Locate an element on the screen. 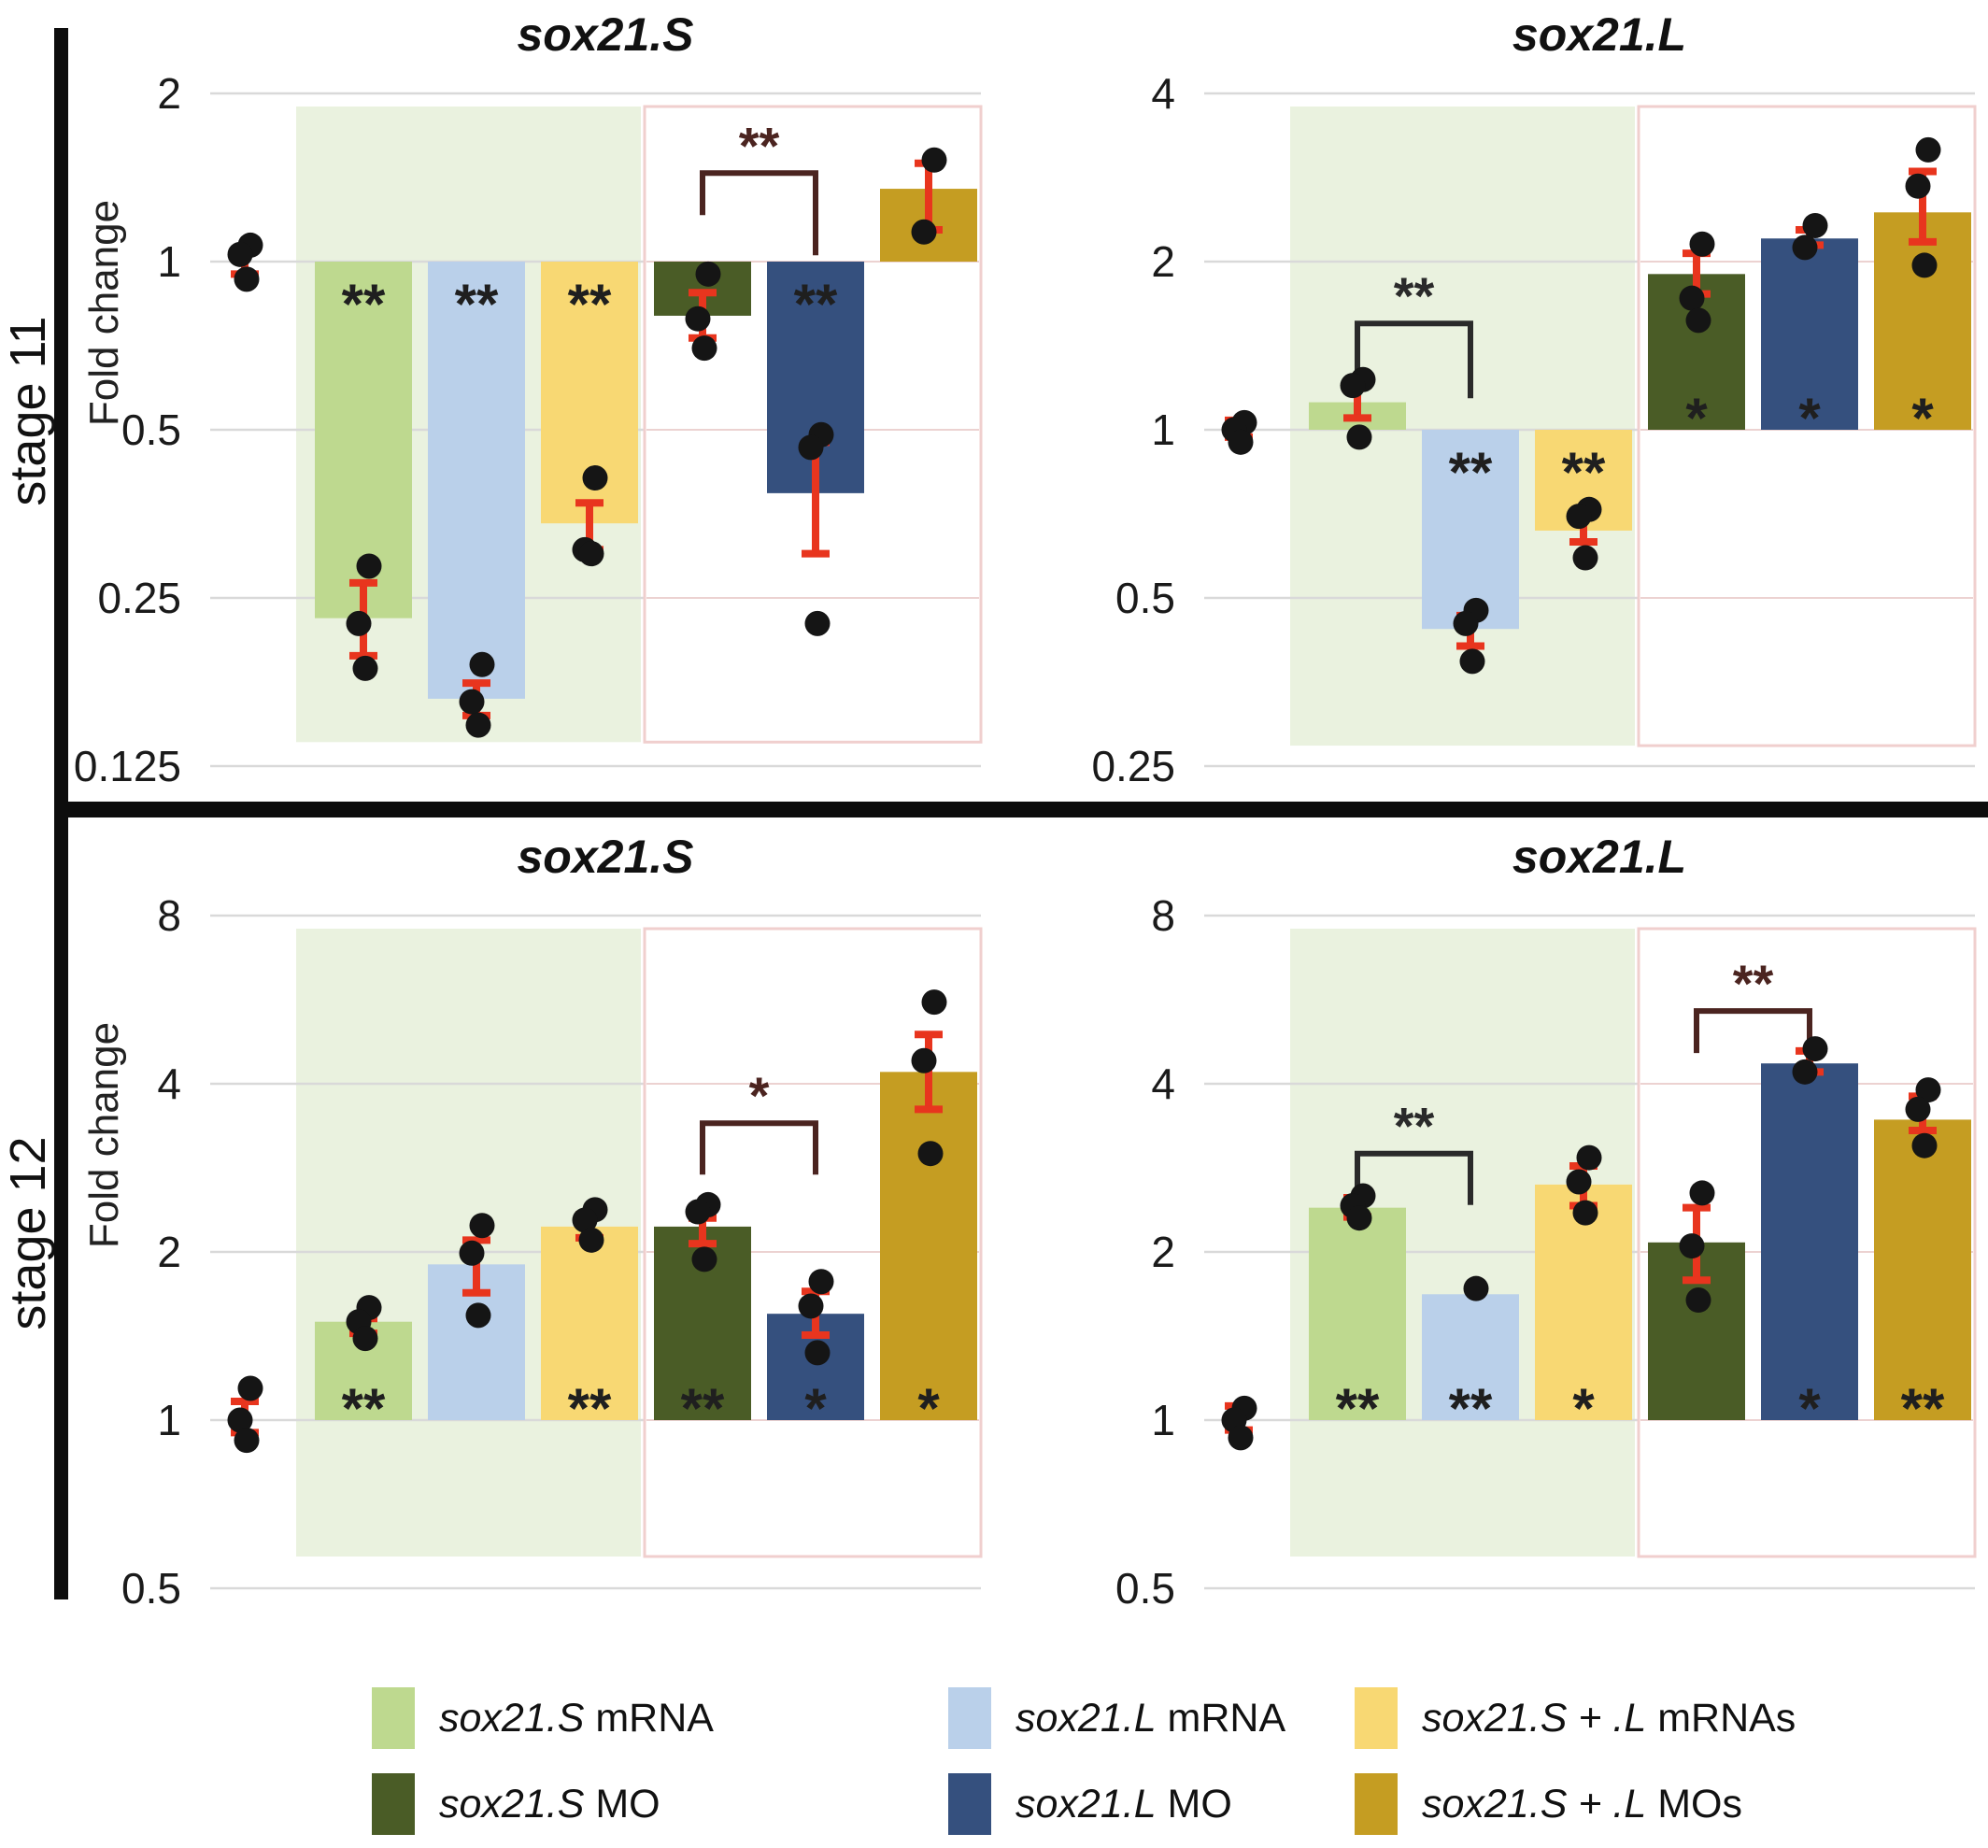 This screenshot has width=1988, height=1848. sig-bracket-stars: * is located at coordinates (759, 1095).